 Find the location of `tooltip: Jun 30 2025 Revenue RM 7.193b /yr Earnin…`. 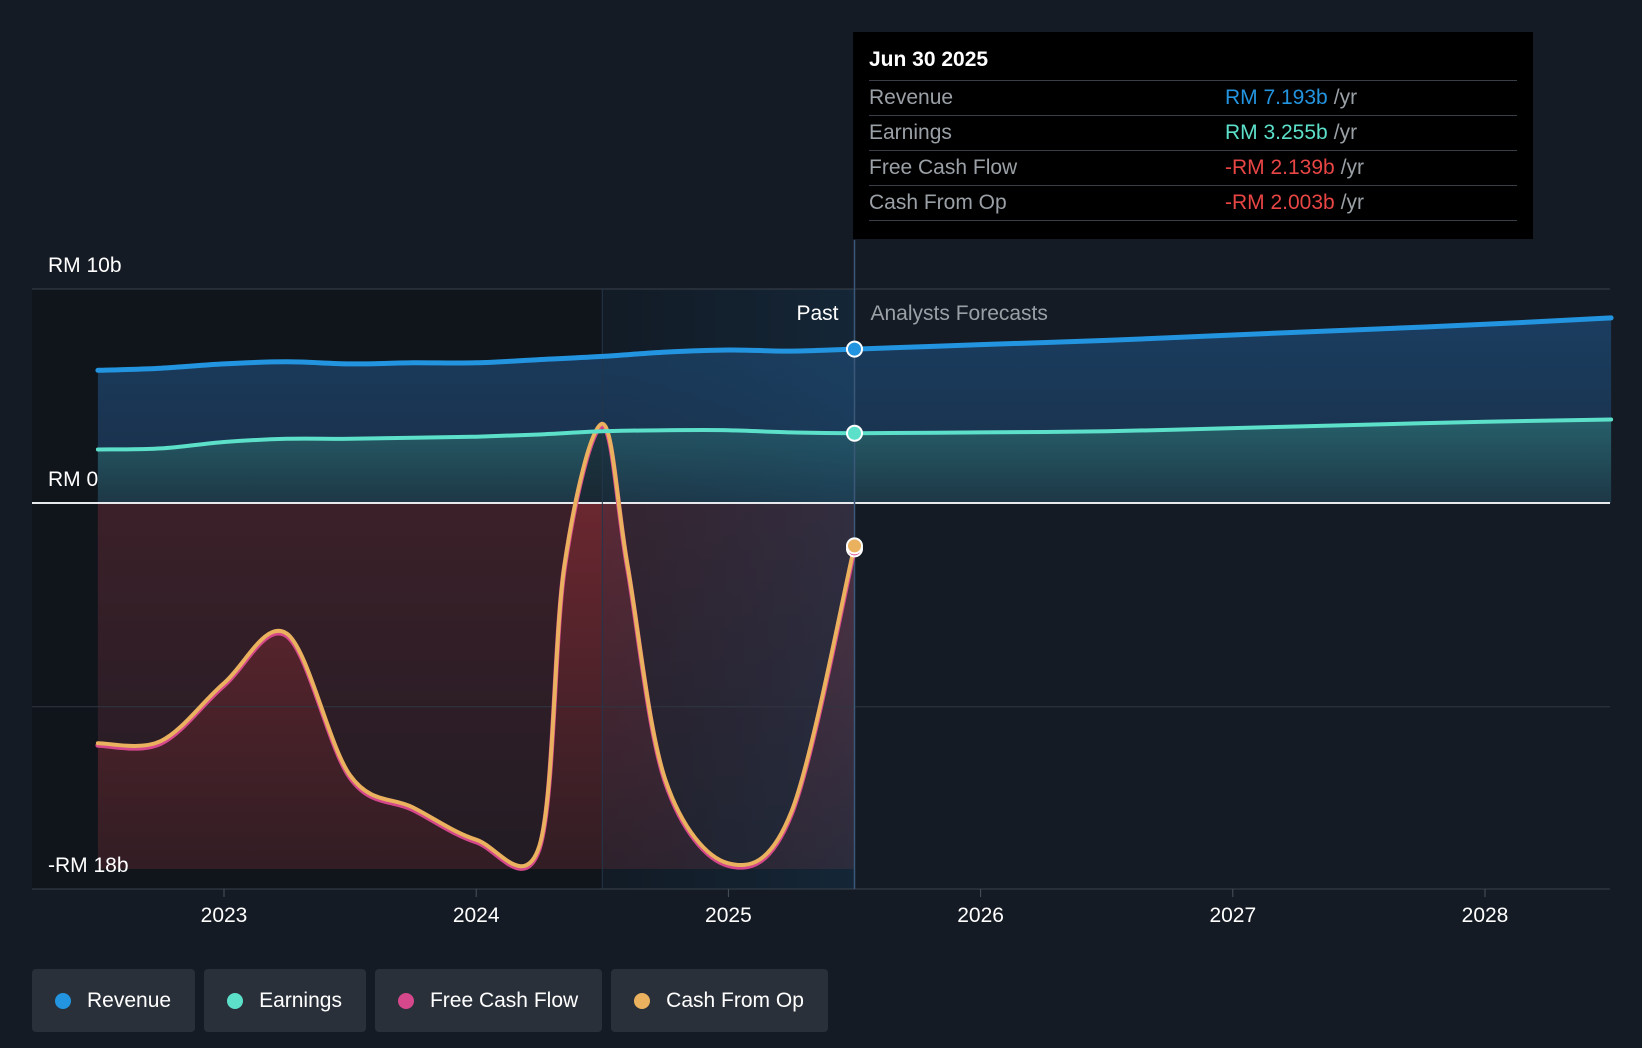

tooltip: Jun 30 2025 Revenue RM 7.193b /yr Earnin… is located at coordinates (1193, 135).